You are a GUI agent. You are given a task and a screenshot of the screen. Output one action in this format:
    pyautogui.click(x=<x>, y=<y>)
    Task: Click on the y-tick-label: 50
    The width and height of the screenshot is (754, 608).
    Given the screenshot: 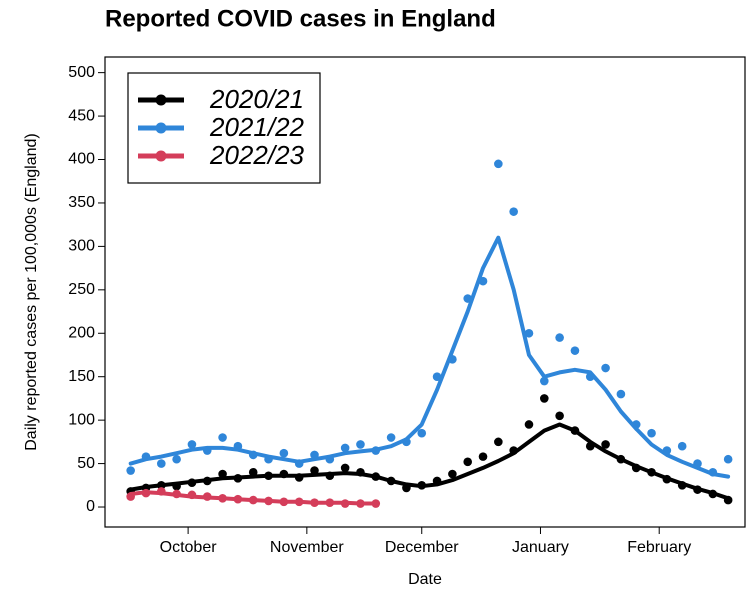 What is the action you would take?
    pyautogui.click(x=86, y=463)
    